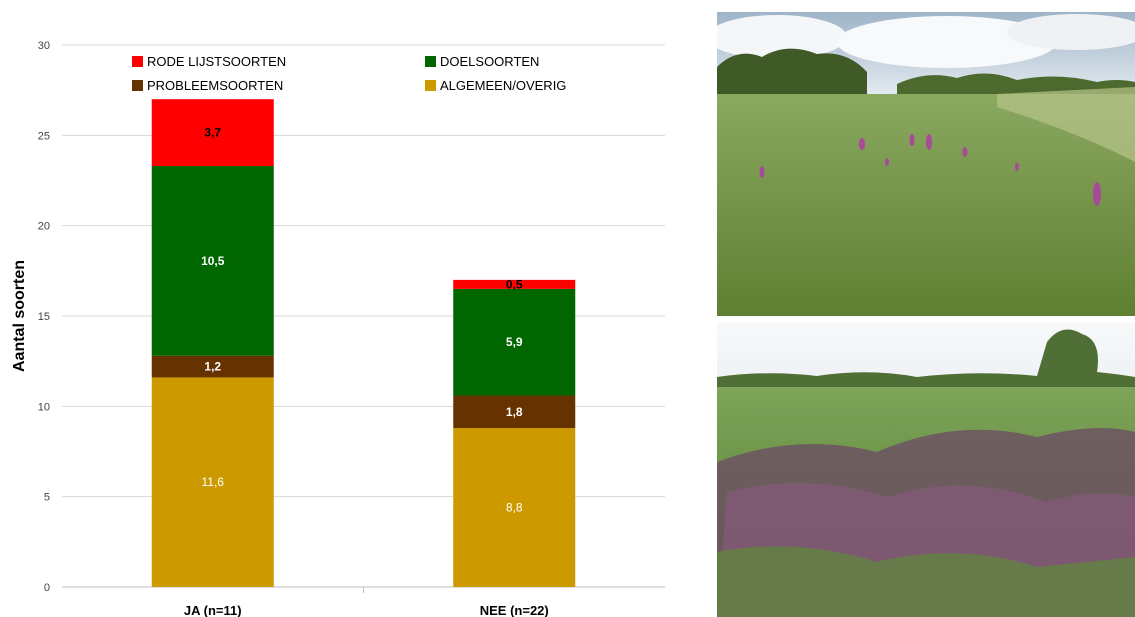 This screenshot has width=1135, height=617. I want to click on data-label: 8,8, so click(514, 508).